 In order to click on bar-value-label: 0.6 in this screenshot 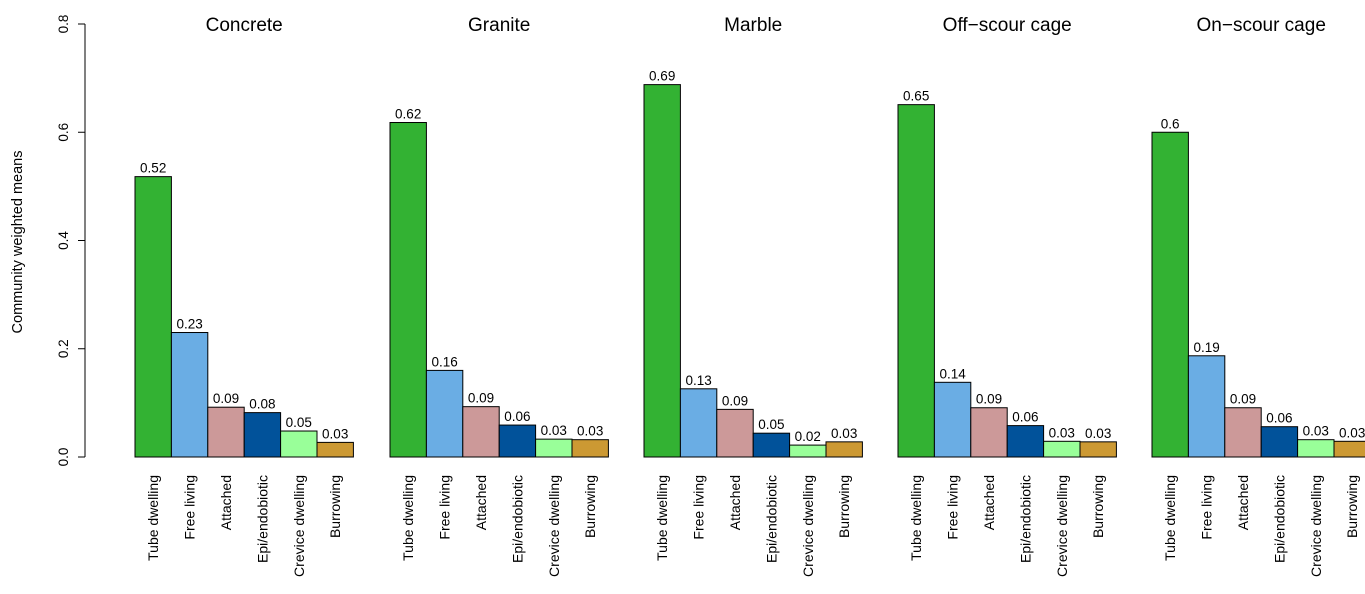, I will do `click(1170, 123)`.